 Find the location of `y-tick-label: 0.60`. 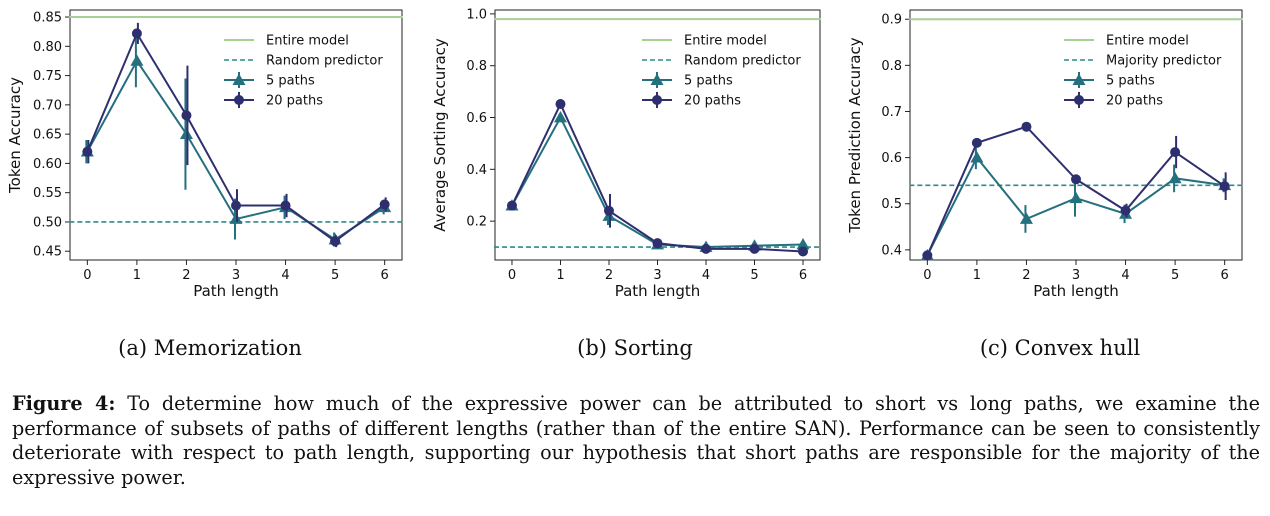

y-tick-label: 0.60 is located at coordinates (47, 164).